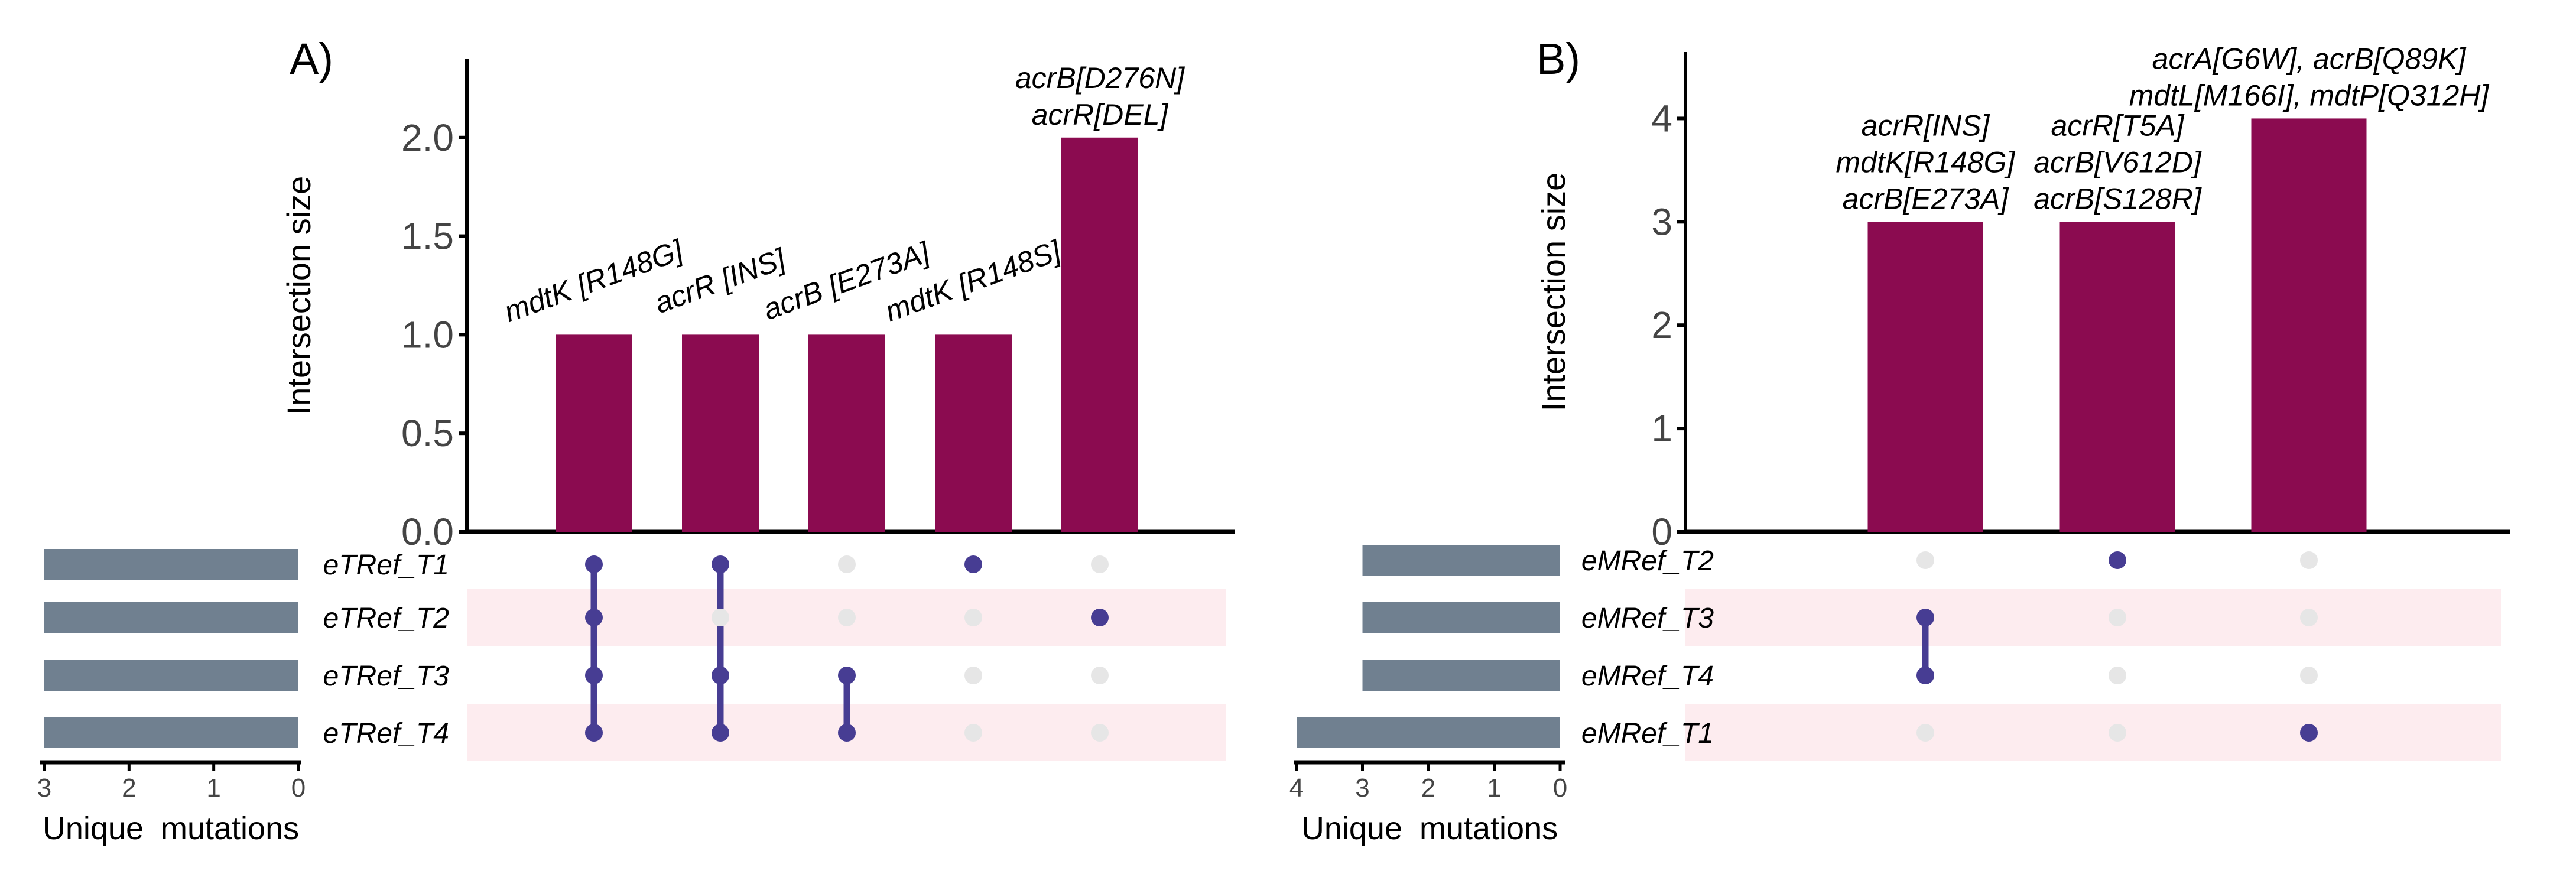  I want to click on y-tick-label: 4, so click(1661, 118).